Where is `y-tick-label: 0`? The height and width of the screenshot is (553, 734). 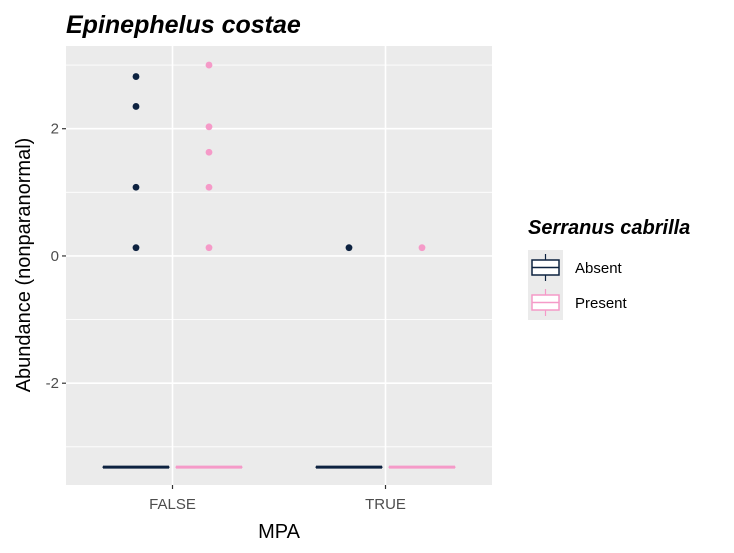
y-tick-label: 0 is located at coordinates (55, 256).